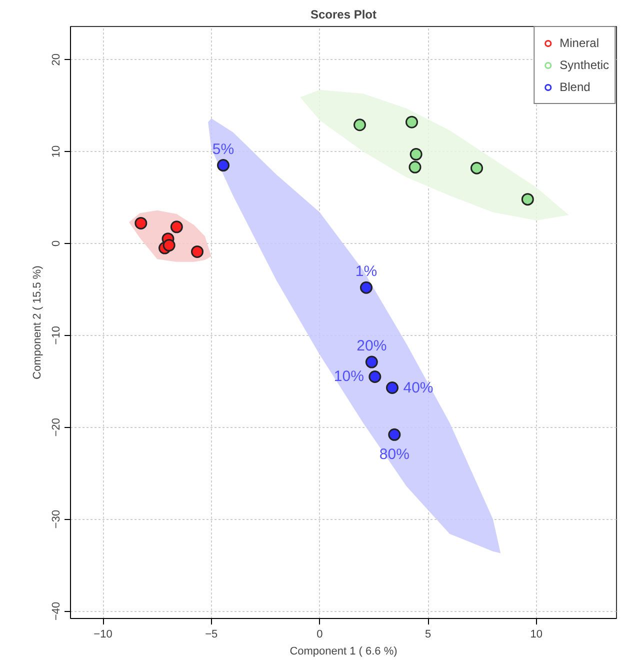 This screenshot has width=624, height=664. I want to click on y-tick-label: −10, so click(56, 335).